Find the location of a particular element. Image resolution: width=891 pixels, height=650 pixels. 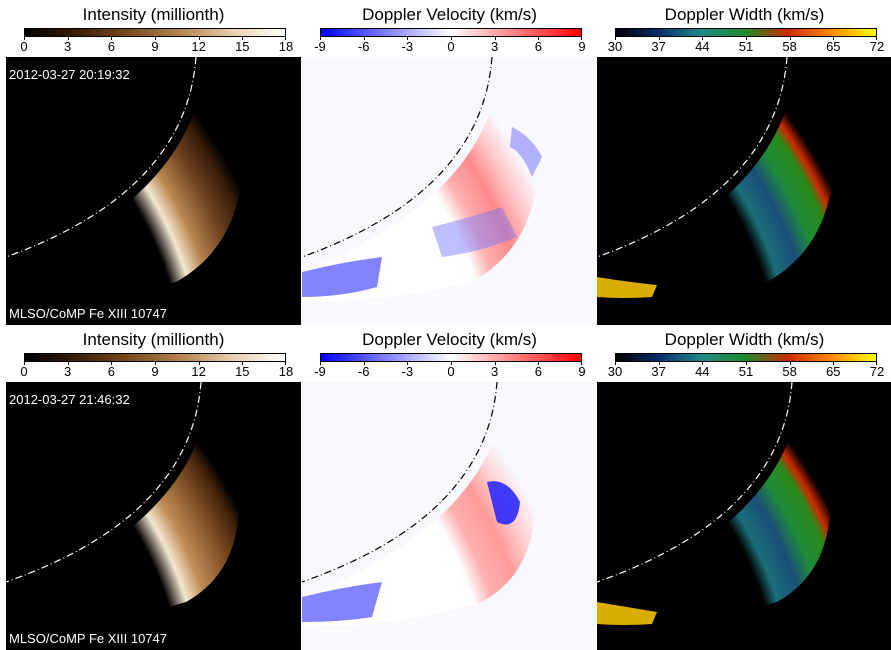

timestamp: 2012-03-27 21:46:32 is located at coordinates (69, 399).